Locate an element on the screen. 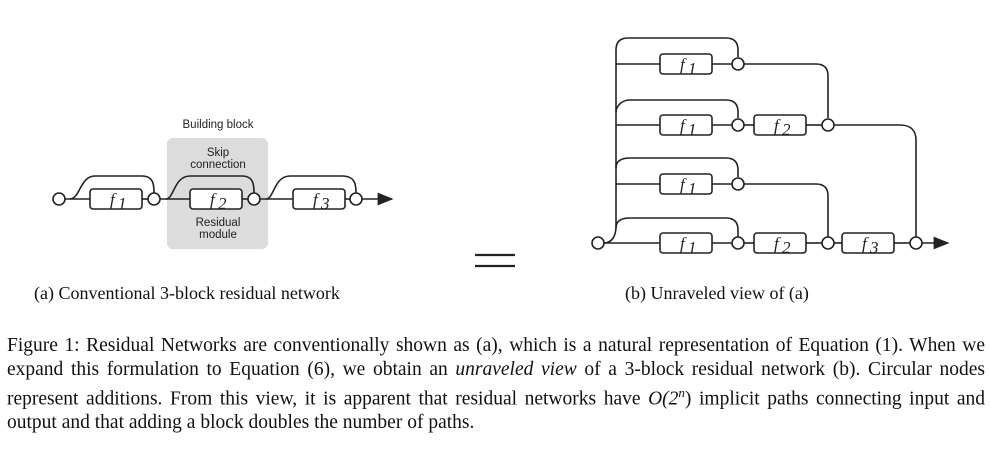 Image resolution: width=991 pixels, height=471 pixels. add-node-r3 is located at coordinates (738, 184).